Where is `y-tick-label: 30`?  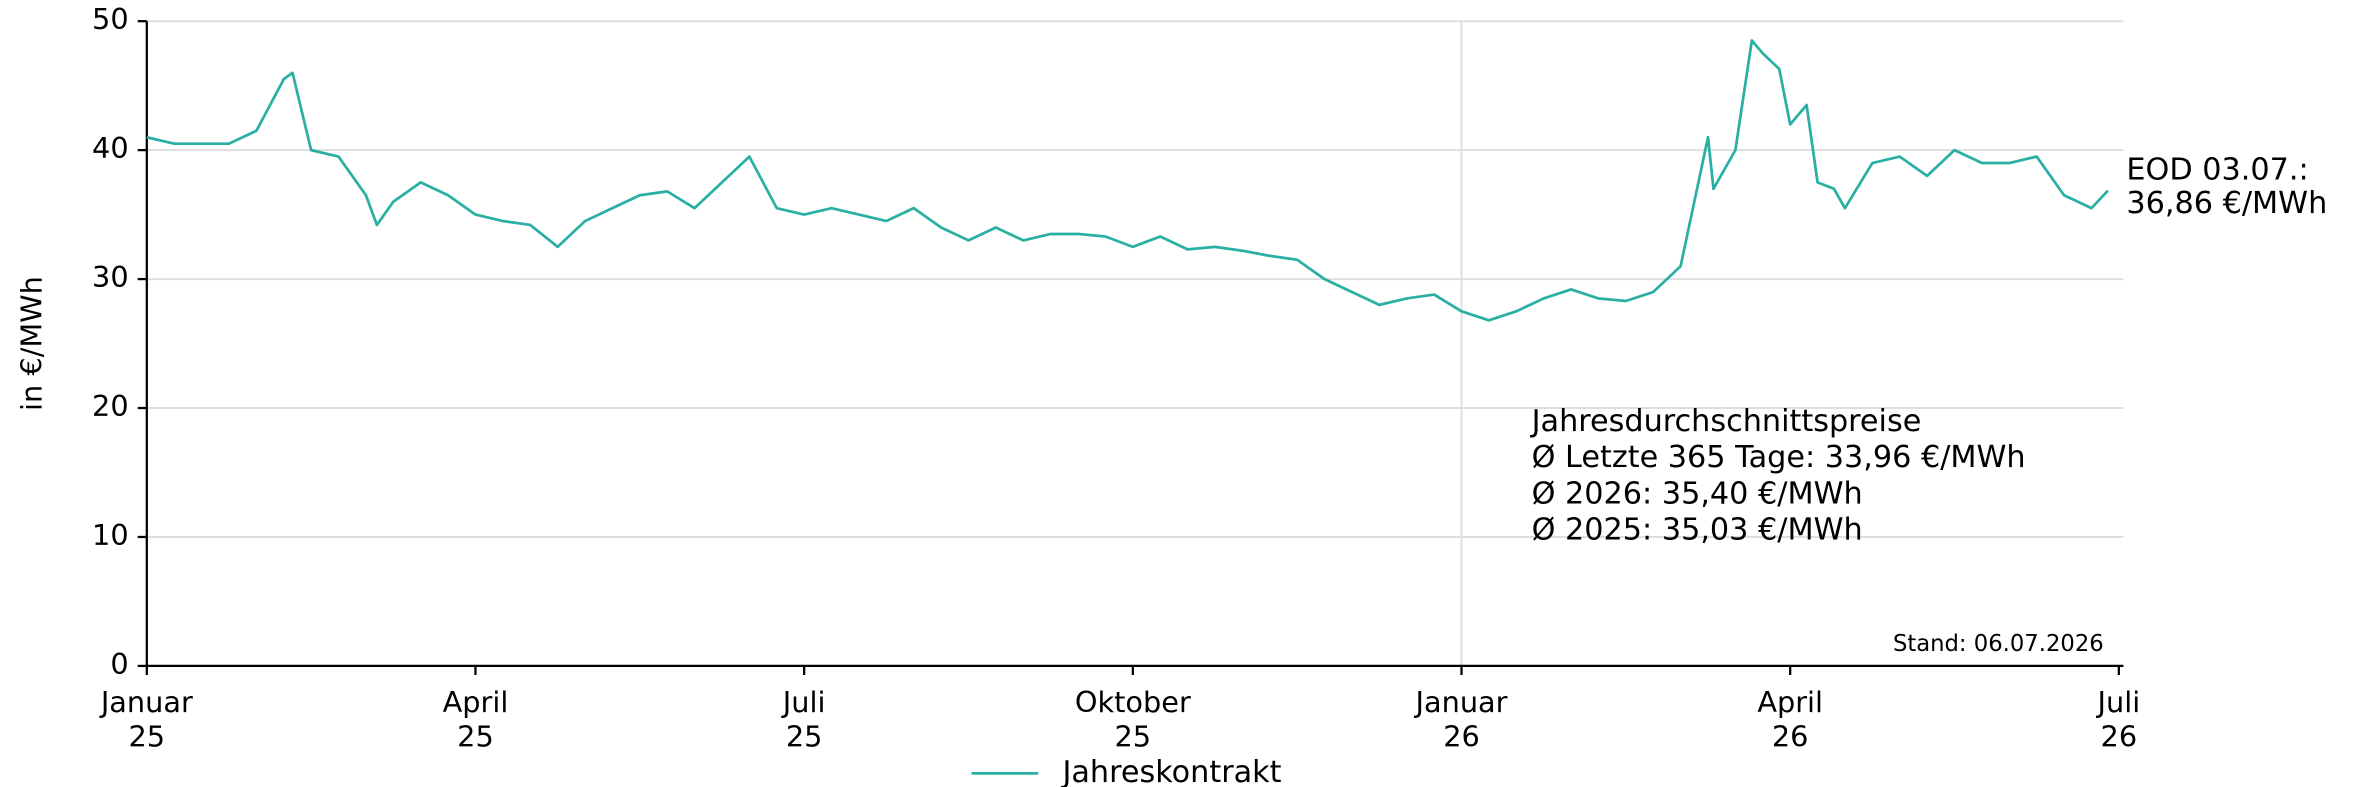
y-tick-label: 30 is located at coordinates (110, 277).